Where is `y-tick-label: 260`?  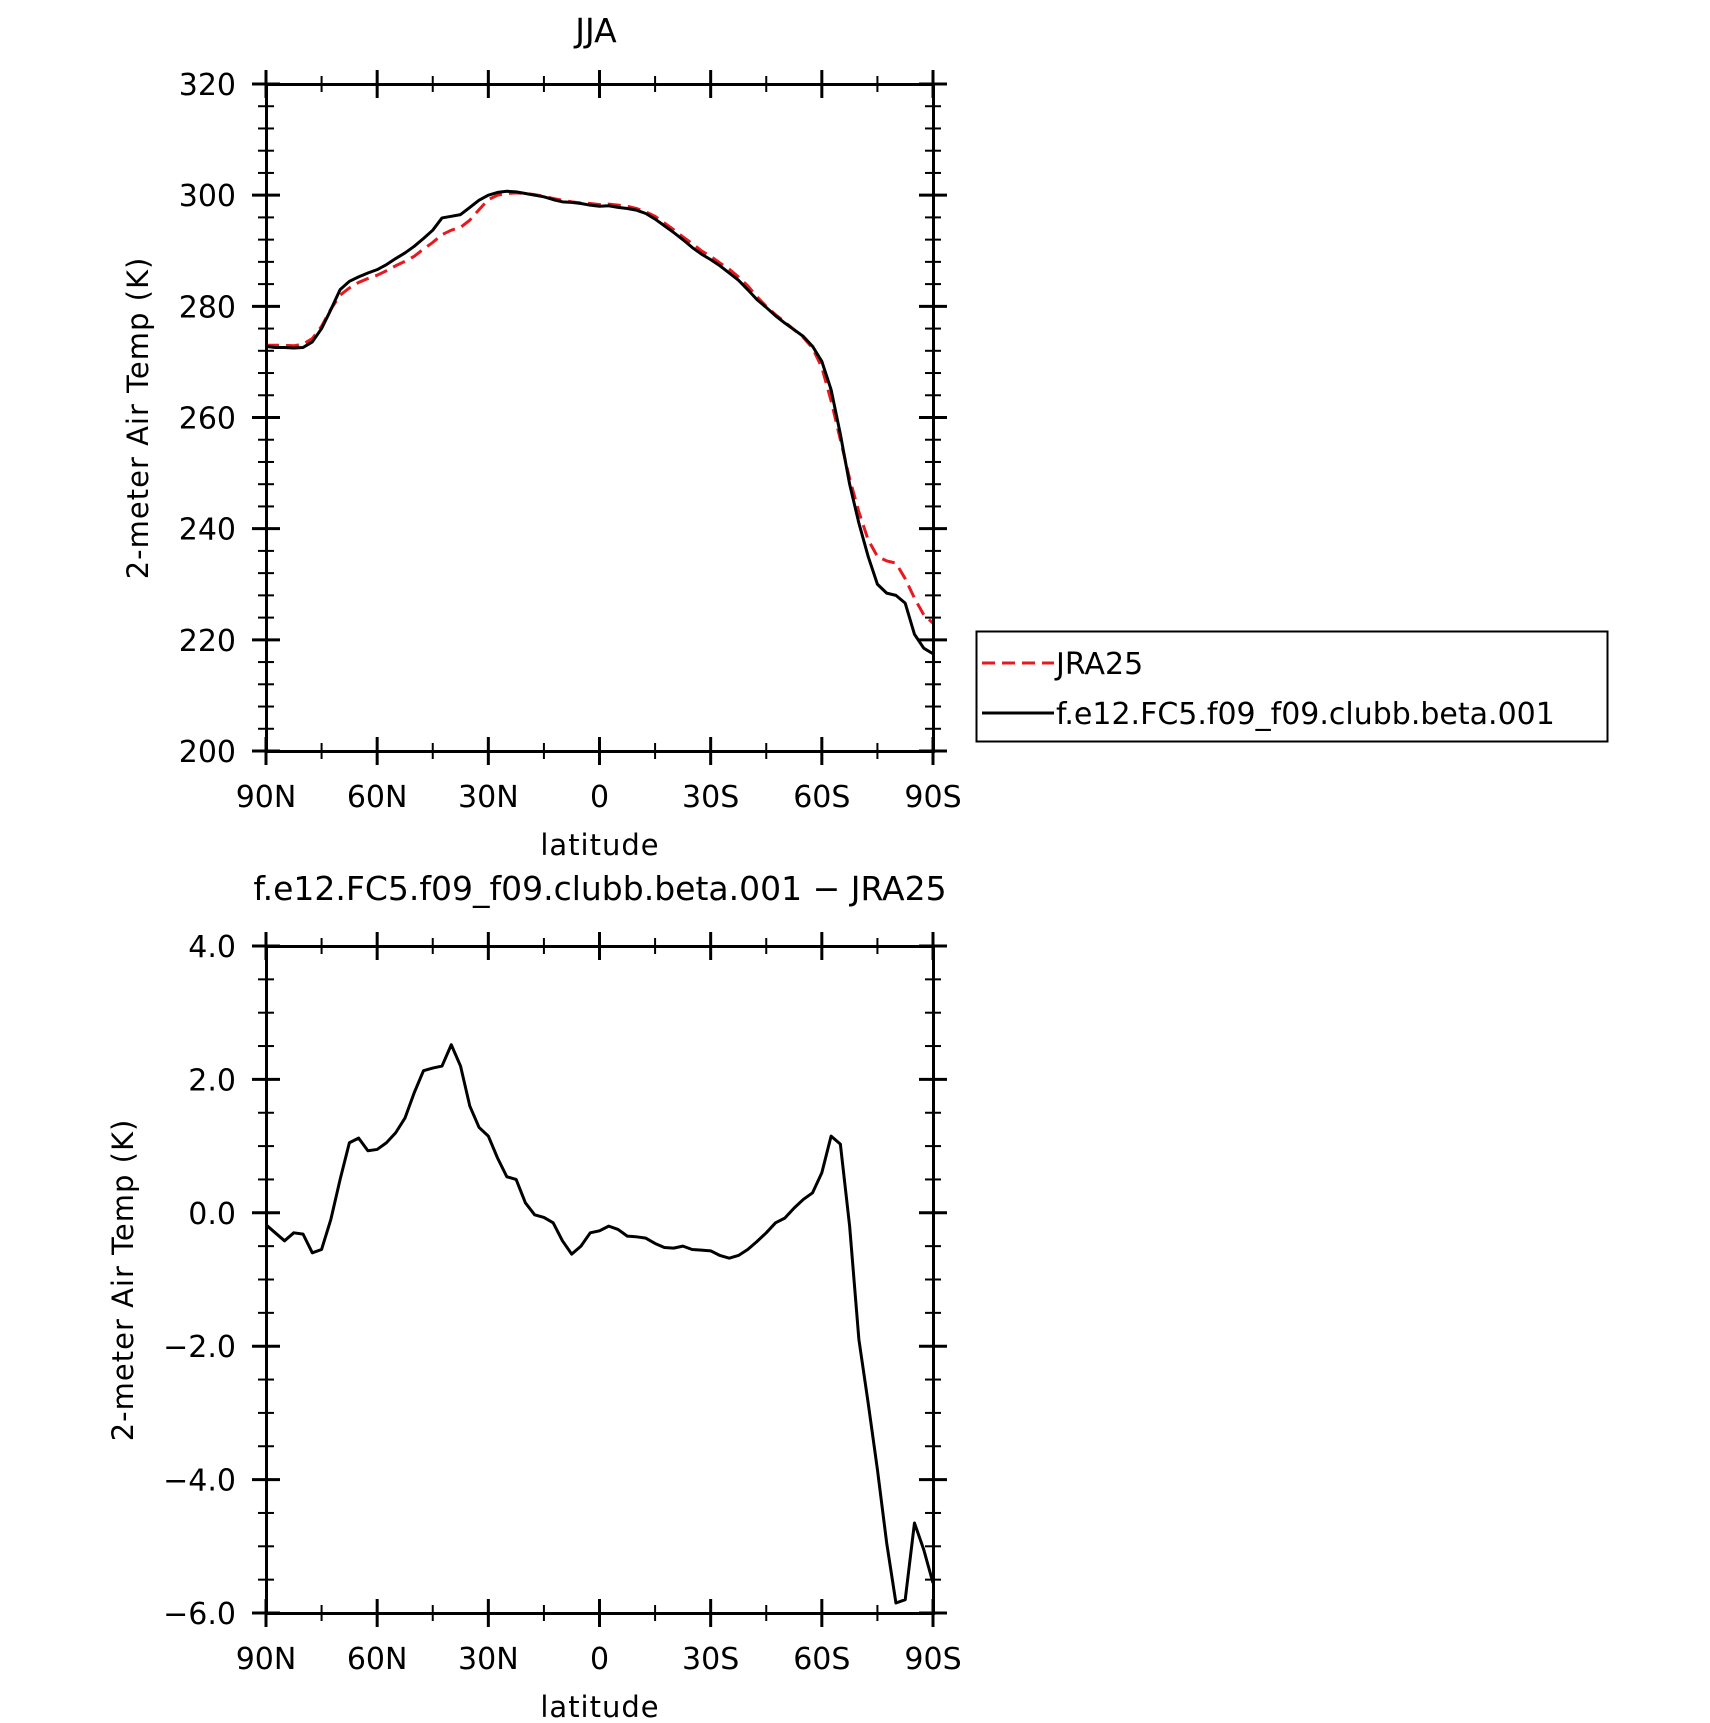
y-tick-label: 260 is located at coordinates (207, 419).